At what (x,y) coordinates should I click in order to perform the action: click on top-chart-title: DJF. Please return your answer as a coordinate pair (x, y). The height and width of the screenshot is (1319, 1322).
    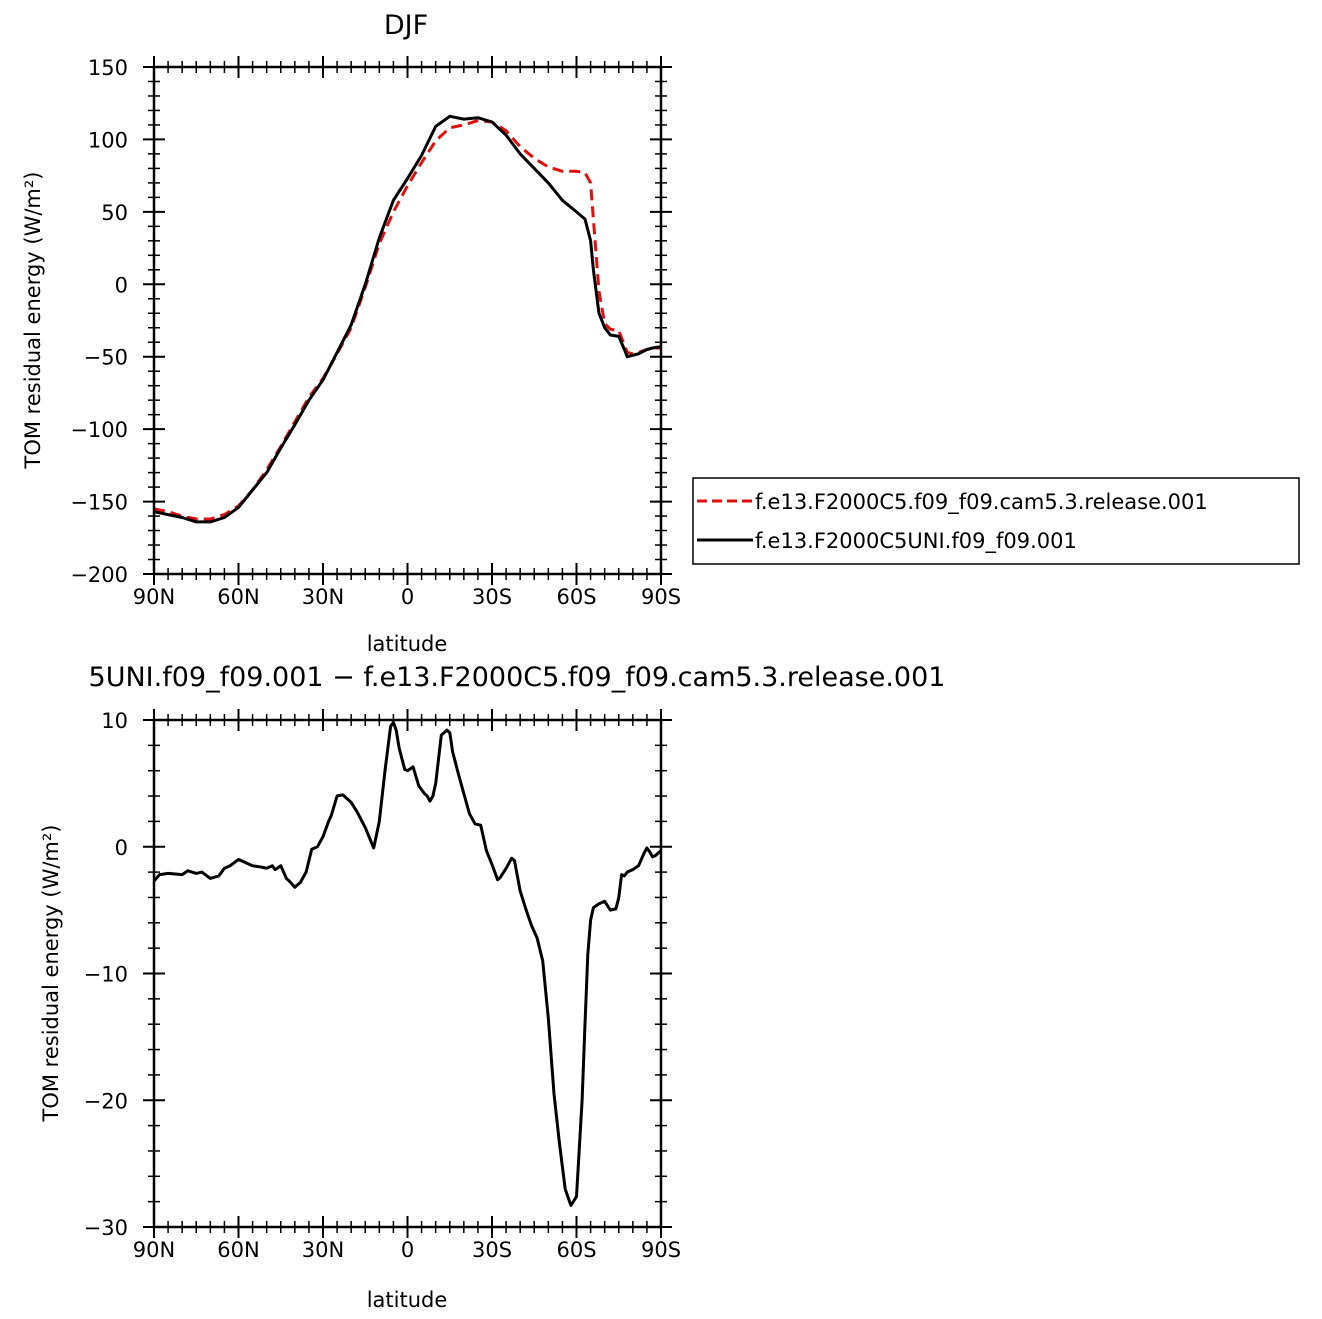
    Looking at the image, I should click on (406, 25).